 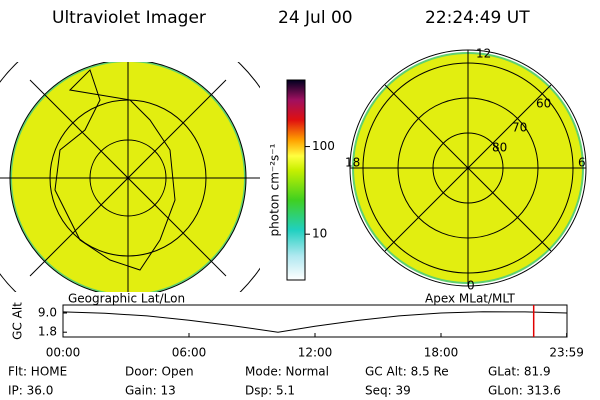 I want to click on colorbar, so click(x=296, y=180).